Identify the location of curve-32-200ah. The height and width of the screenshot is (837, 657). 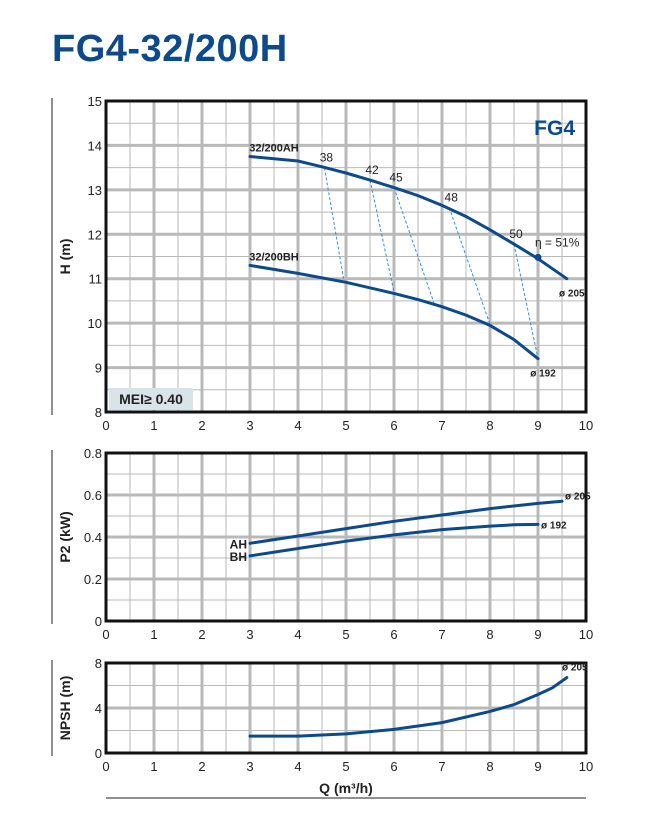
(408, 218).